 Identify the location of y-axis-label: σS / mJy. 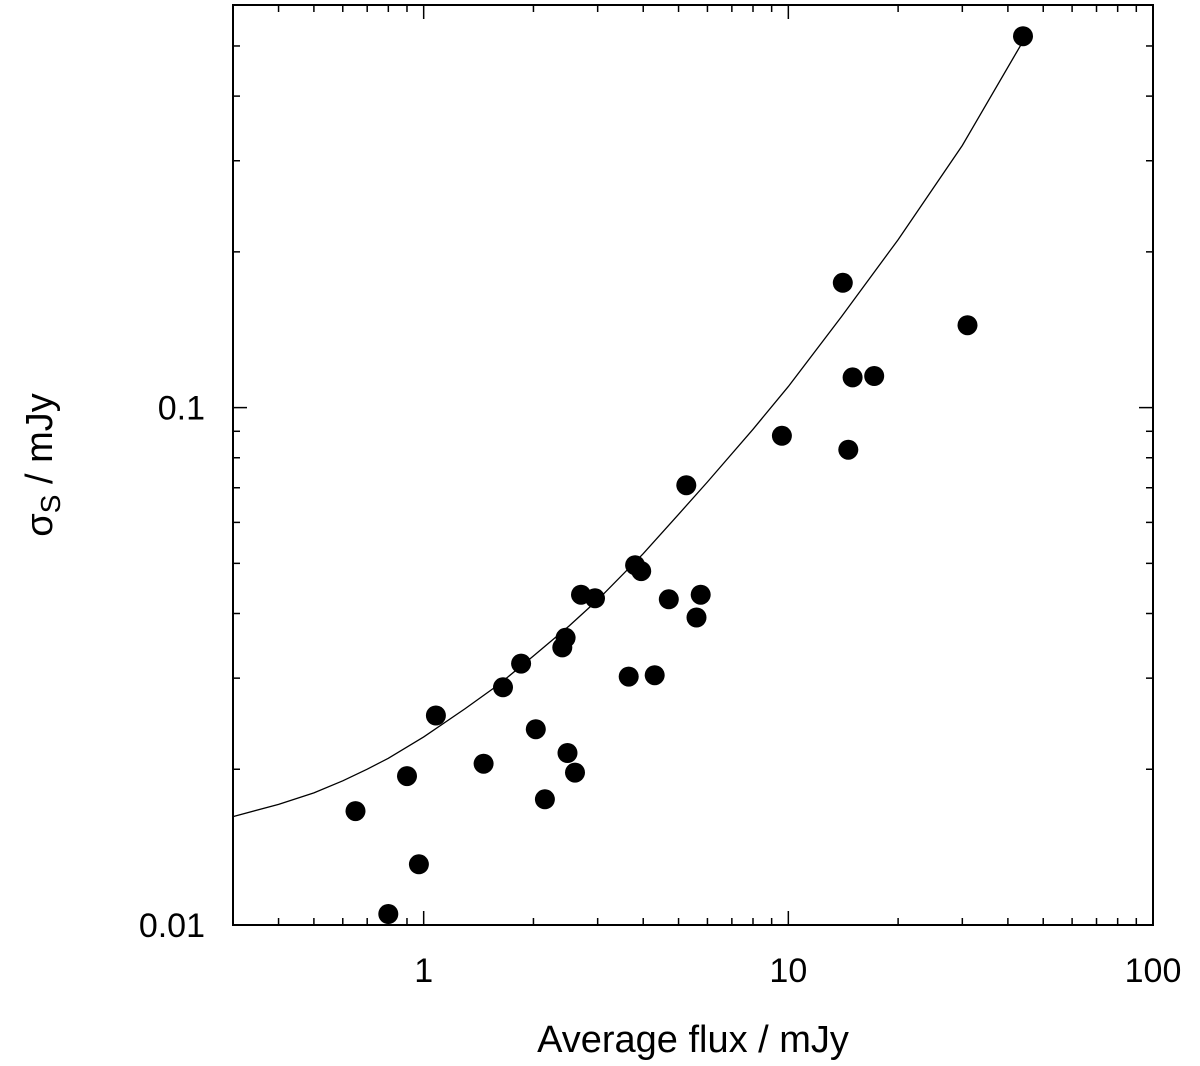
(42, 464).